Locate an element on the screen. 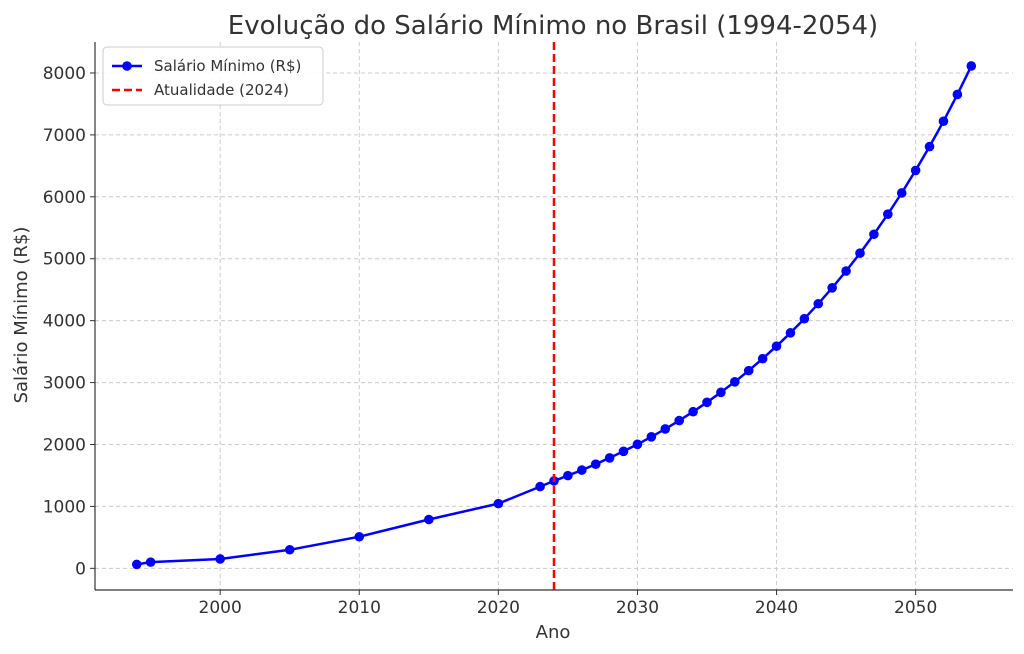  y-tick-label: 7000 is located at coordinates (64, 136).